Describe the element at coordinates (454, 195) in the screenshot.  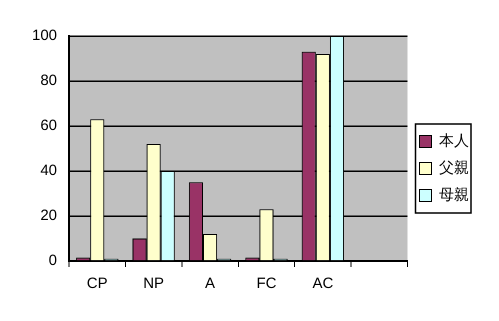
I see `legend-label: 母親` at that location.